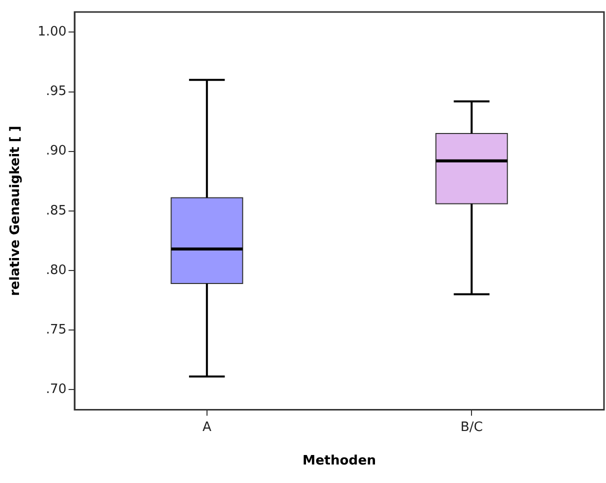 The width and height of the screenshot is (606, 483). Describe the element at coordinates (339, 461) in the screenshot. I see `x-axis-title: Methoden` at that location.